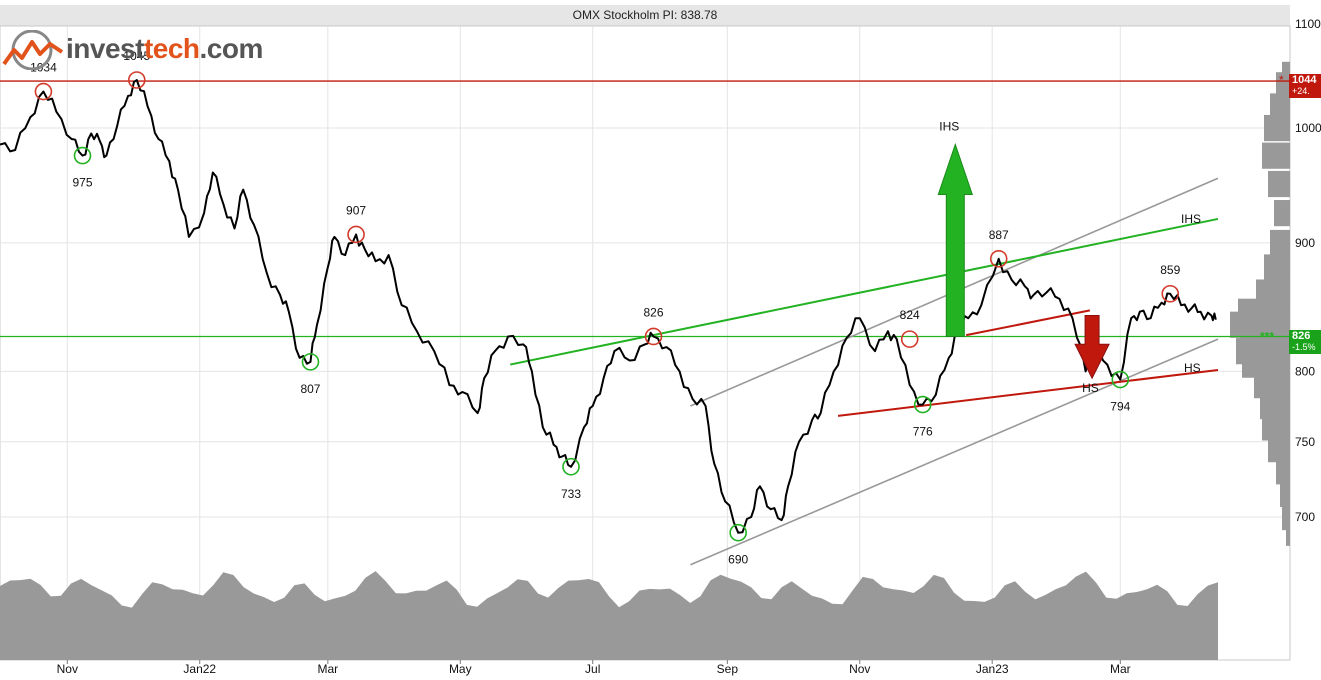  What do you see at coordinates (356, 210) in the screenshot?
I see `top-marker-label: 907` at bounding box center [356, 210].